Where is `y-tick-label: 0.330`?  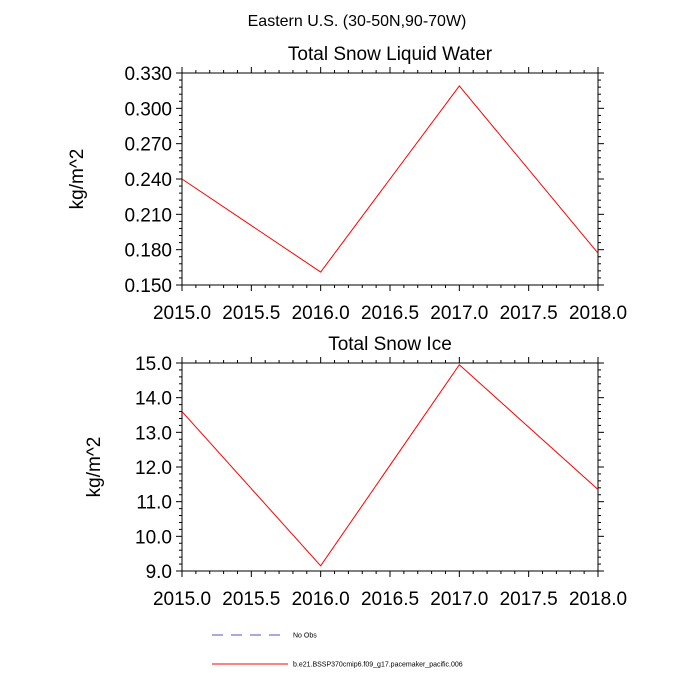 y-tick-label: 0.330 is located at coordinates (148, 74).